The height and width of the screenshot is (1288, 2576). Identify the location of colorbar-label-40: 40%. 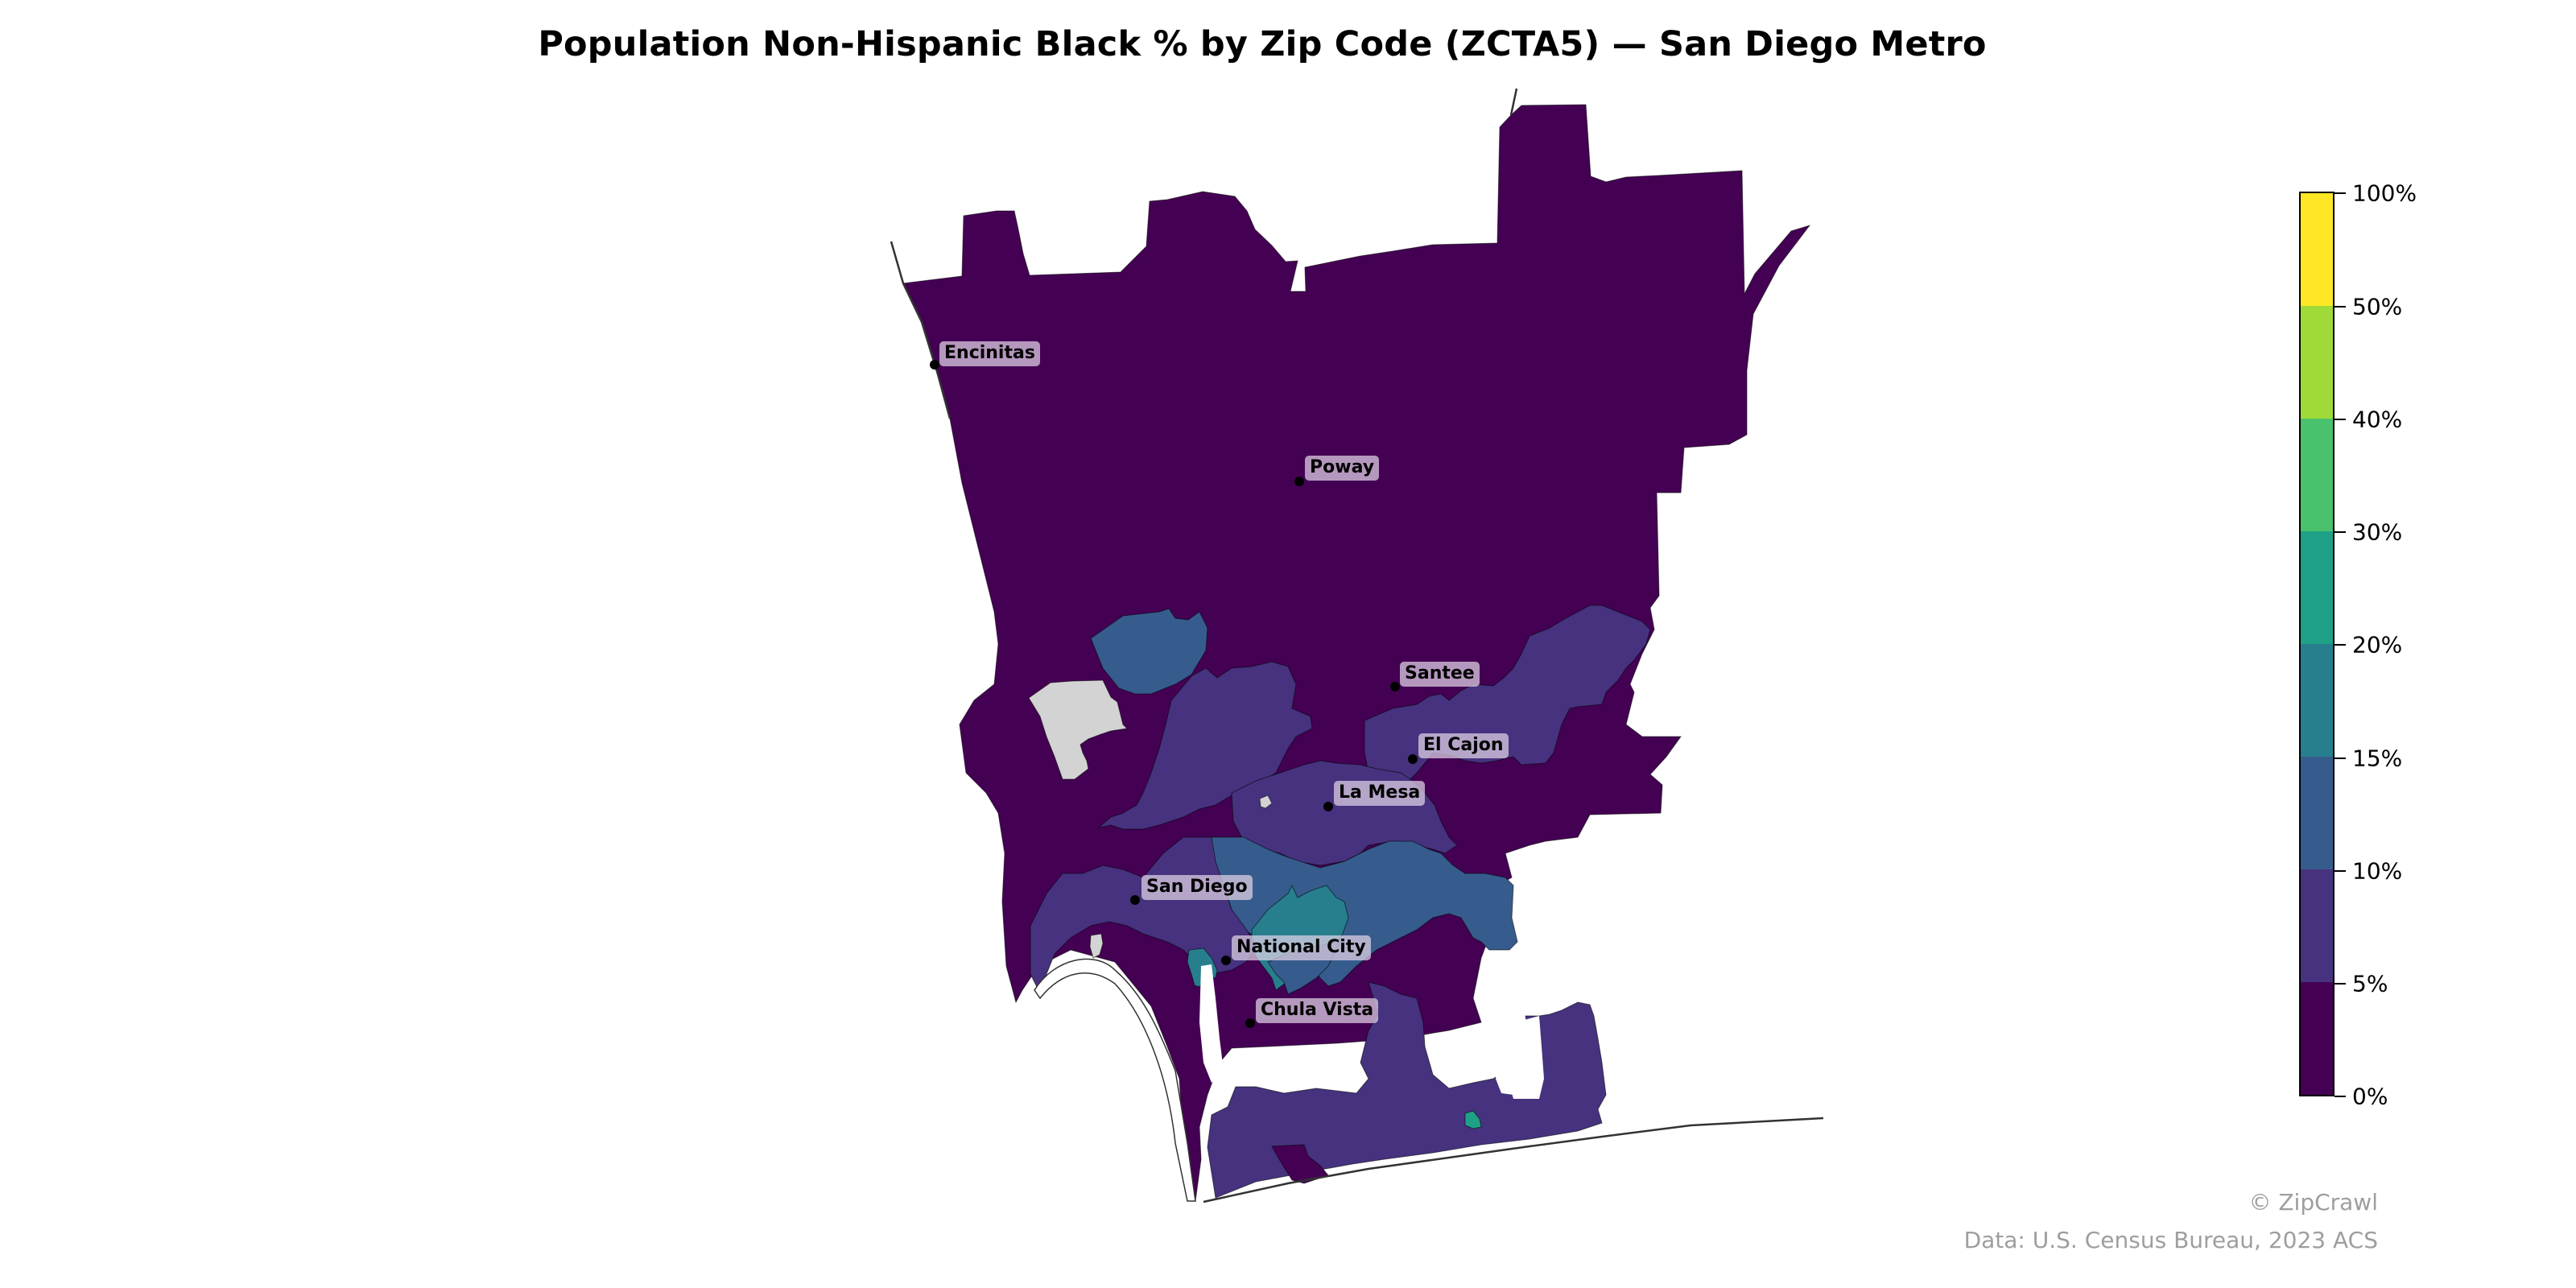
(2377, 419).